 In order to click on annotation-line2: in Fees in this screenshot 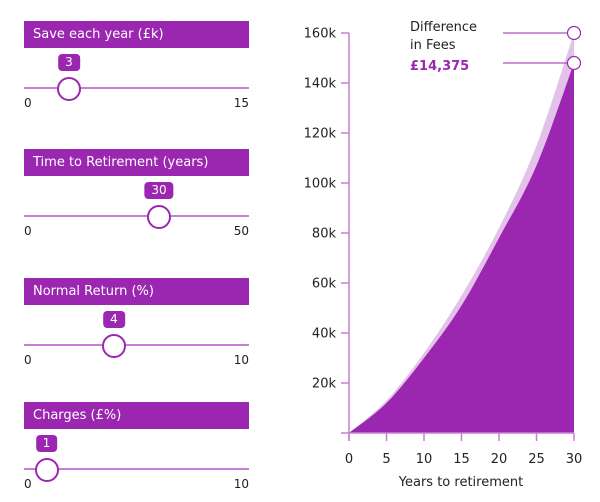, I will do `click(433, 45)`.